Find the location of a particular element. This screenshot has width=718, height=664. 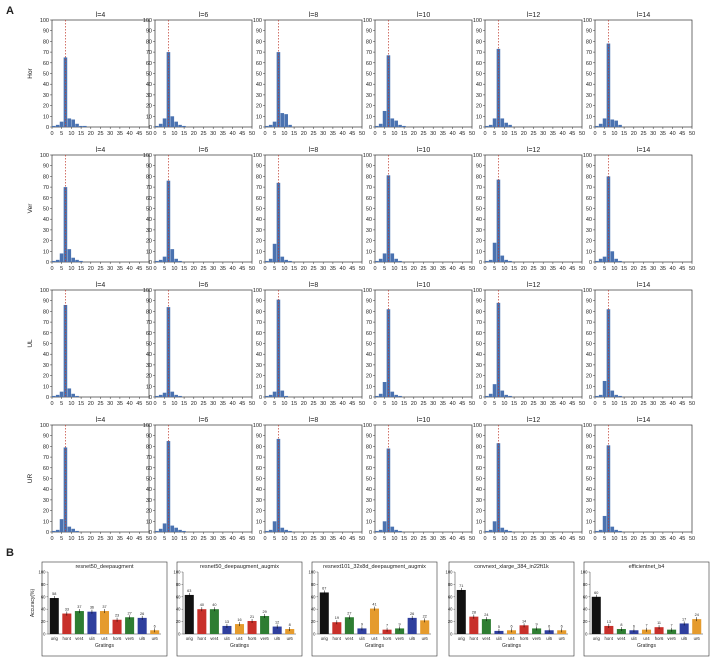

category-label: ur4 is located at coordinates (239, 638).